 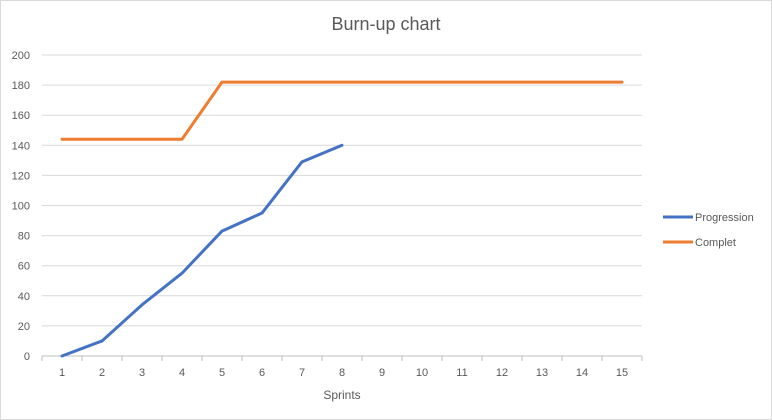 I want to click on x-axis-label: Sprints, so click(x=341, y=395).